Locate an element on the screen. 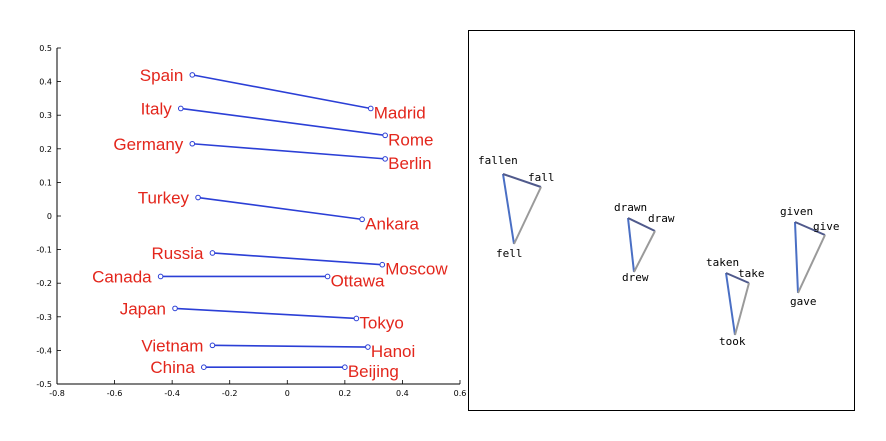  y-tick-label: 0.2 is located at coordinates (45, 149).